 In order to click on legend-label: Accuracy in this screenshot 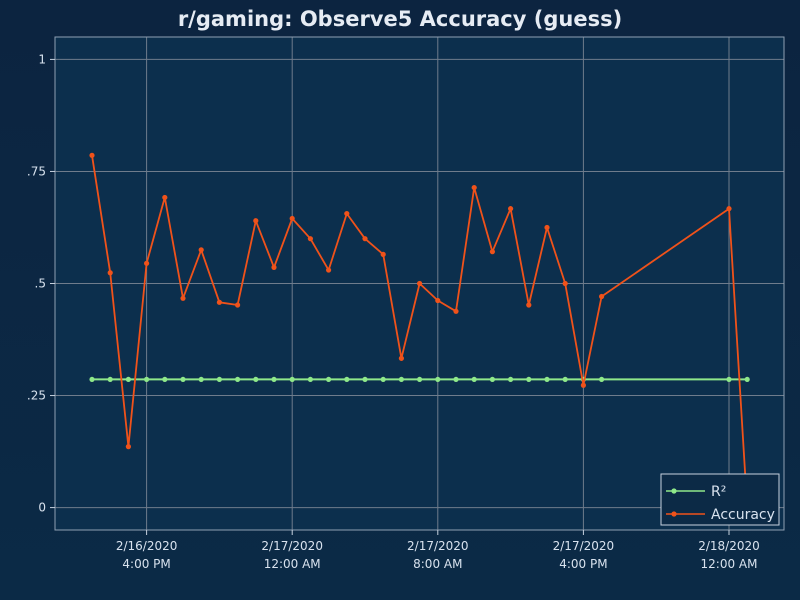, I will do `click(743, 515)`.